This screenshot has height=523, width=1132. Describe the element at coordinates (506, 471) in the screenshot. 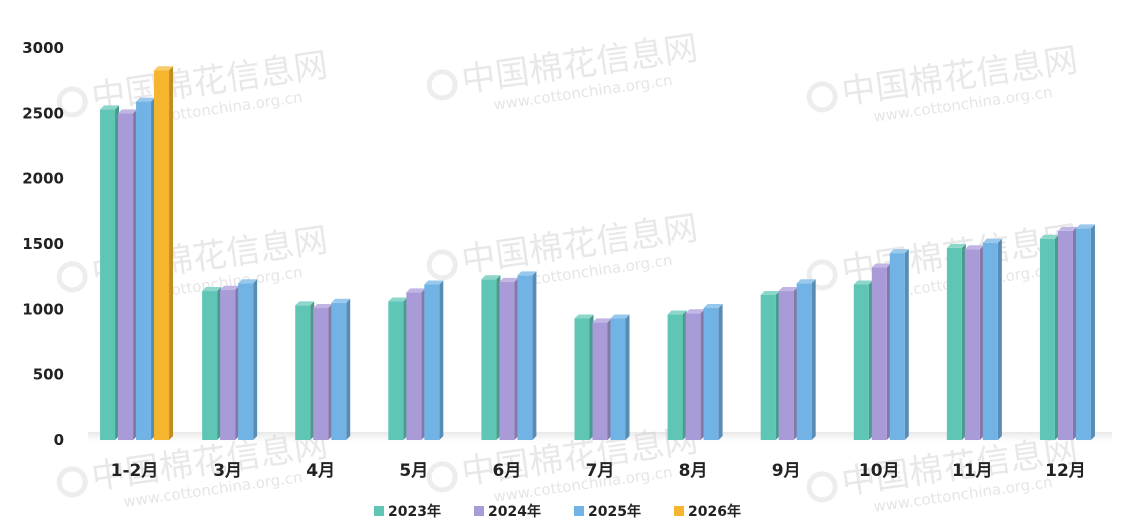

I see `x-tick-label: 6月` at that location.